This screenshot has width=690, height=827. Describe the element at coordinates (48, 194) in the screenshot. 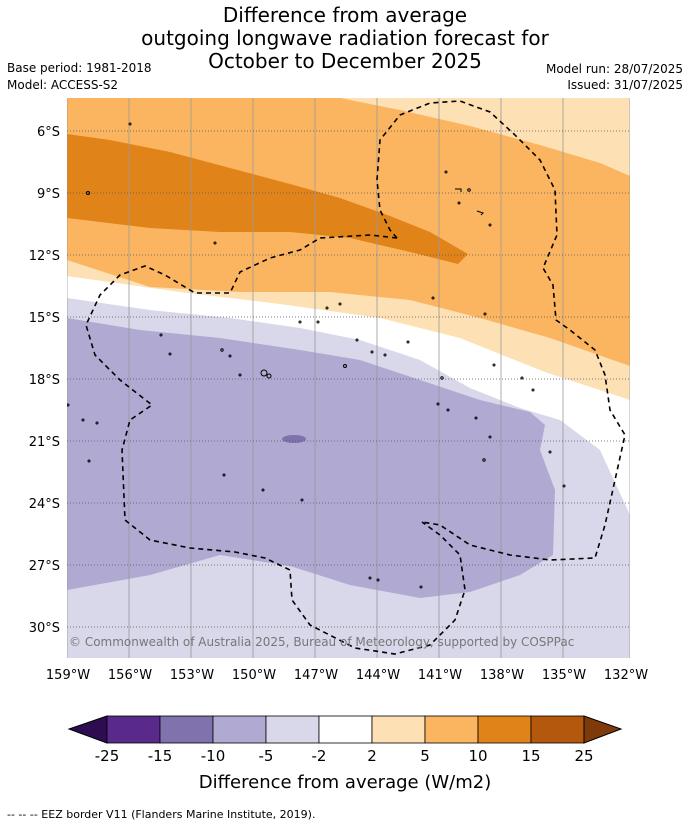

I see `lat-label-9s: 9°S` at that location.